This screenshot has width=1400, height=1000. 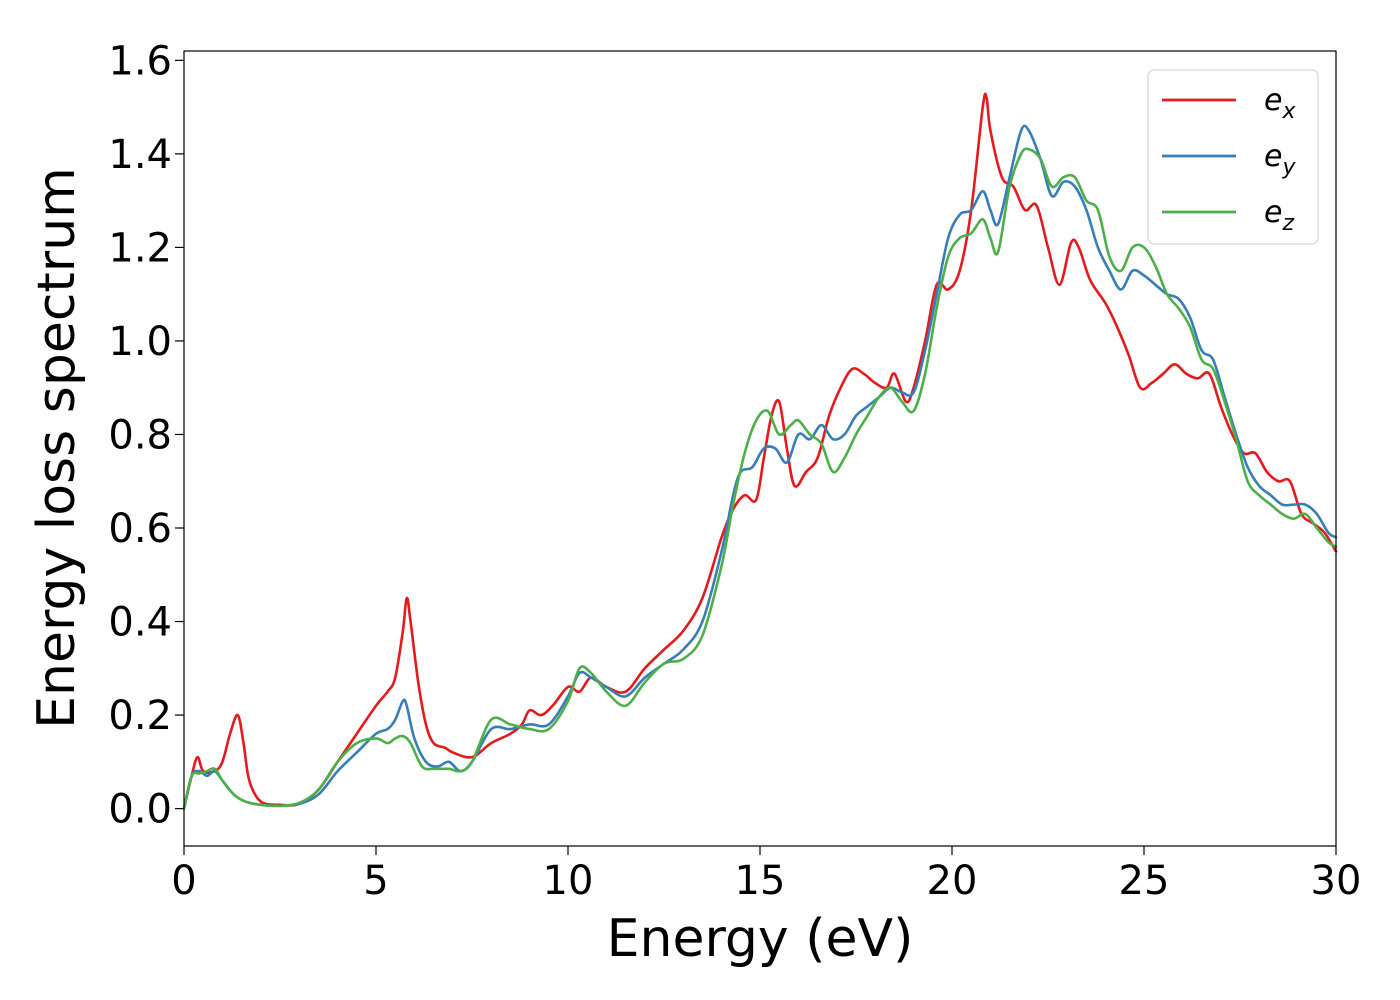 I want to click on y-axis-title: Energy loss spectrum, so click(x=57, y=448).